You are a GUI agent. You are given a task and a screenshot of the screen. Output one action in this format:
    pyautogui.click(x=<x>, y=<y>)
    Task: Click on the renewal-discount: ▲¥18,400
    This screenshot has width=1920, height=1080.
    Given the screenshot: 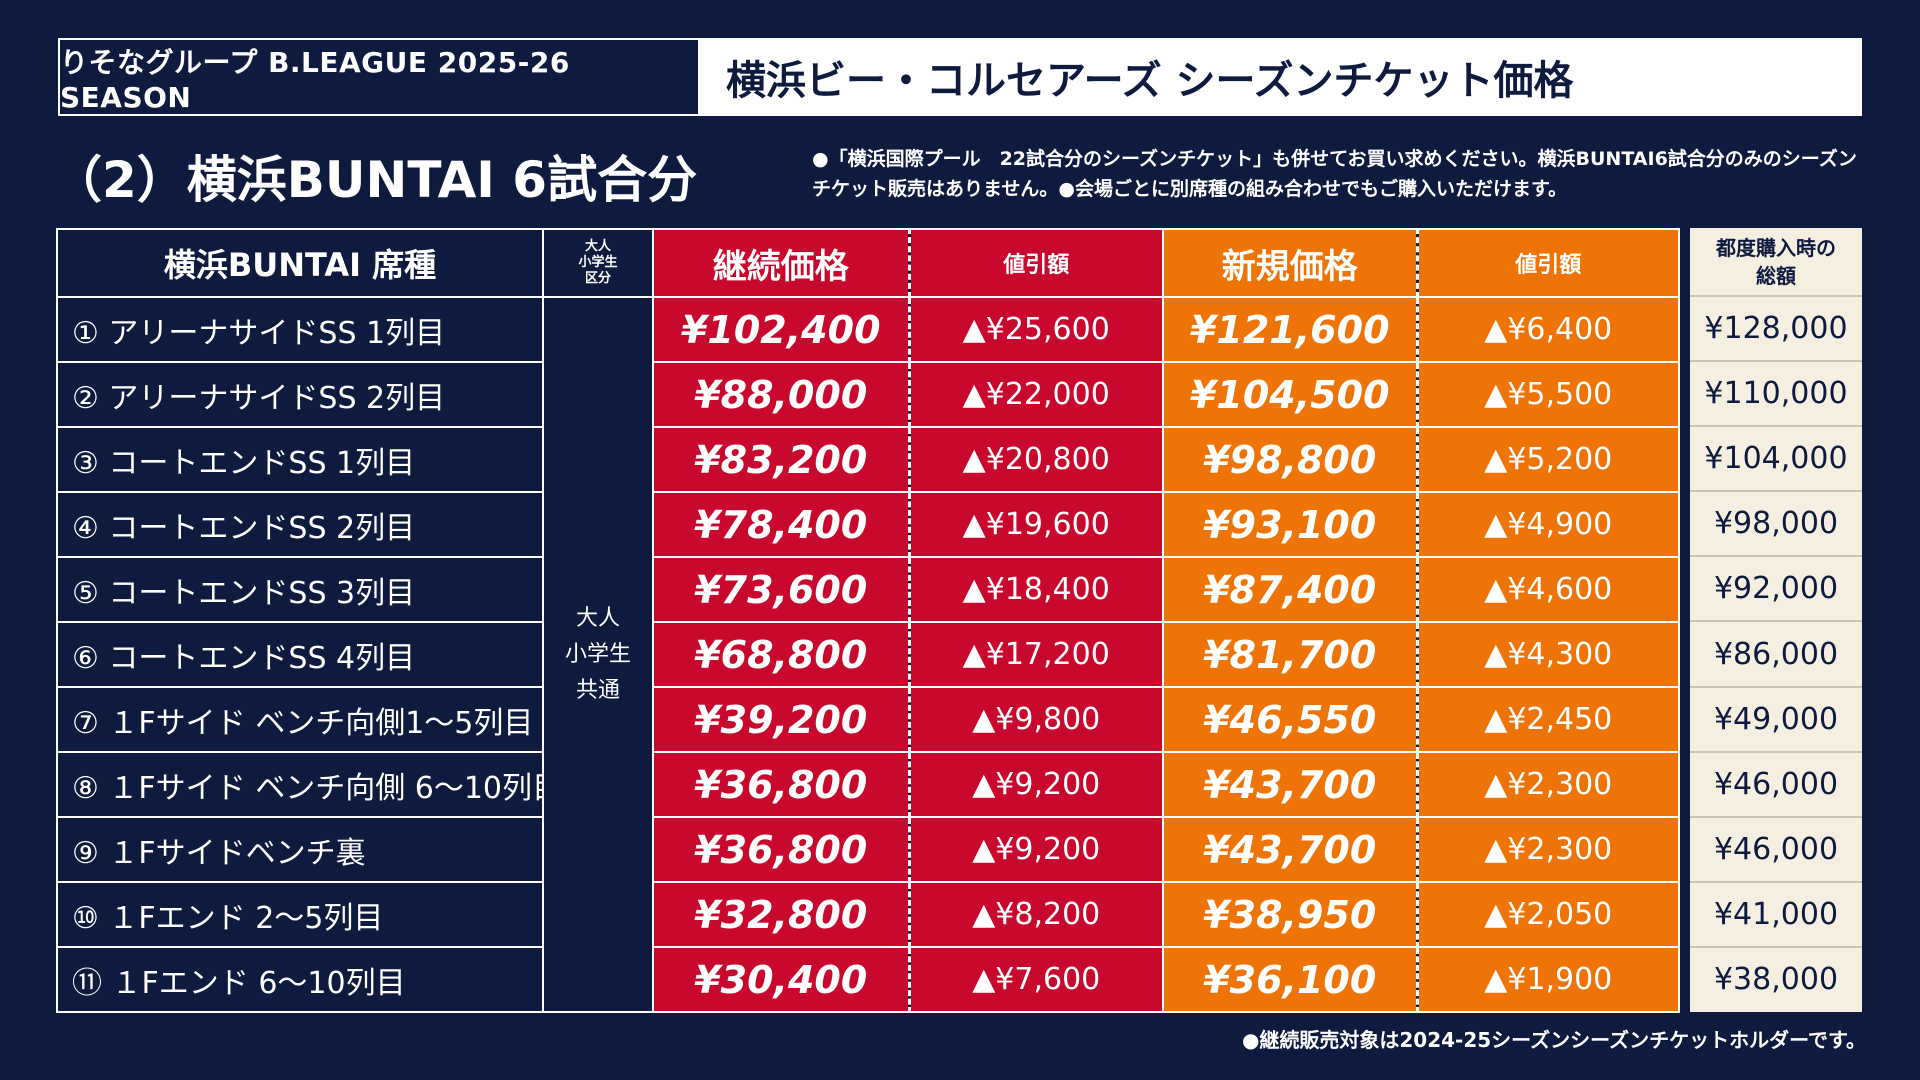 What is the action you would take?
    pyautogui.click(x=1035, y=589)
    